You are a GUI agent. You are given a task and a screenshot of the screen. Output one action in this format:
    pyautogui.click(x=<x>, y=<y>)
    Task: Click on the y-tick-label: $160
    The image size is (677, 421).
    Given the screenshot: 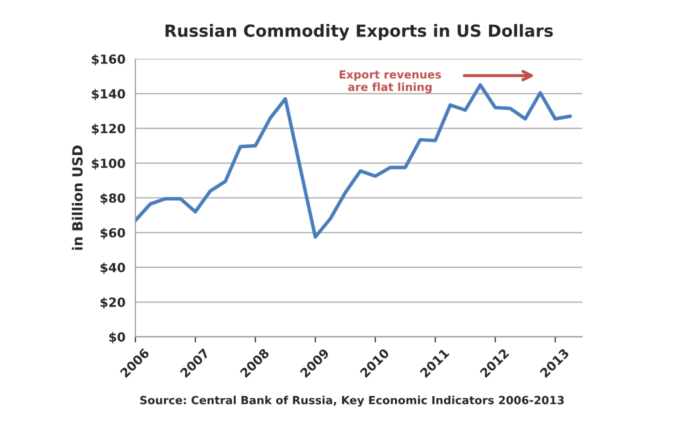 What is the action you would take?
    pyautogui.click(x=109, y=60)
    